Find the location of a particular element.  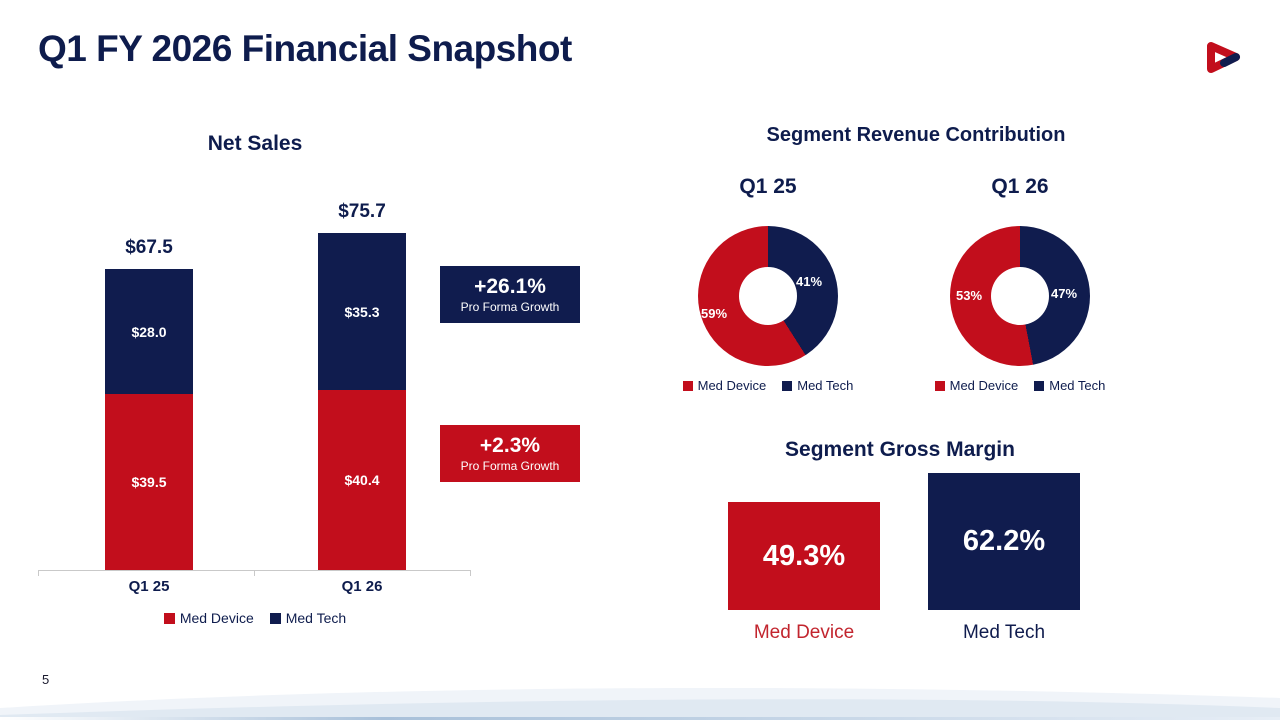

bar-segment-med-device: $39.5 is located at coordinates (149, 482).